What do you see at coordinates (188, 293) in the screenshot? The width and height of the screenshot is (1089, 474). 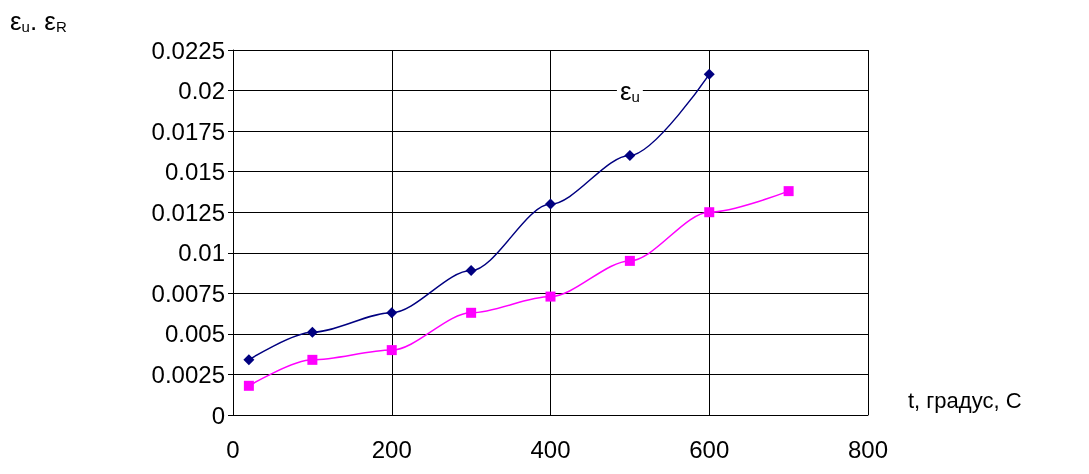 I see `y-tick-label: 0.0075` at bounding box center [188, 293].